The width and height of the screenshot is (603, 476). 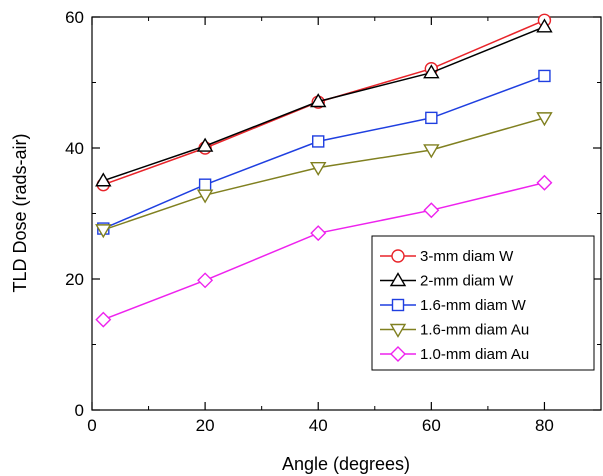 I want to click on legend-label: 1.6-mm diam Au, so click(x=474, y=330).